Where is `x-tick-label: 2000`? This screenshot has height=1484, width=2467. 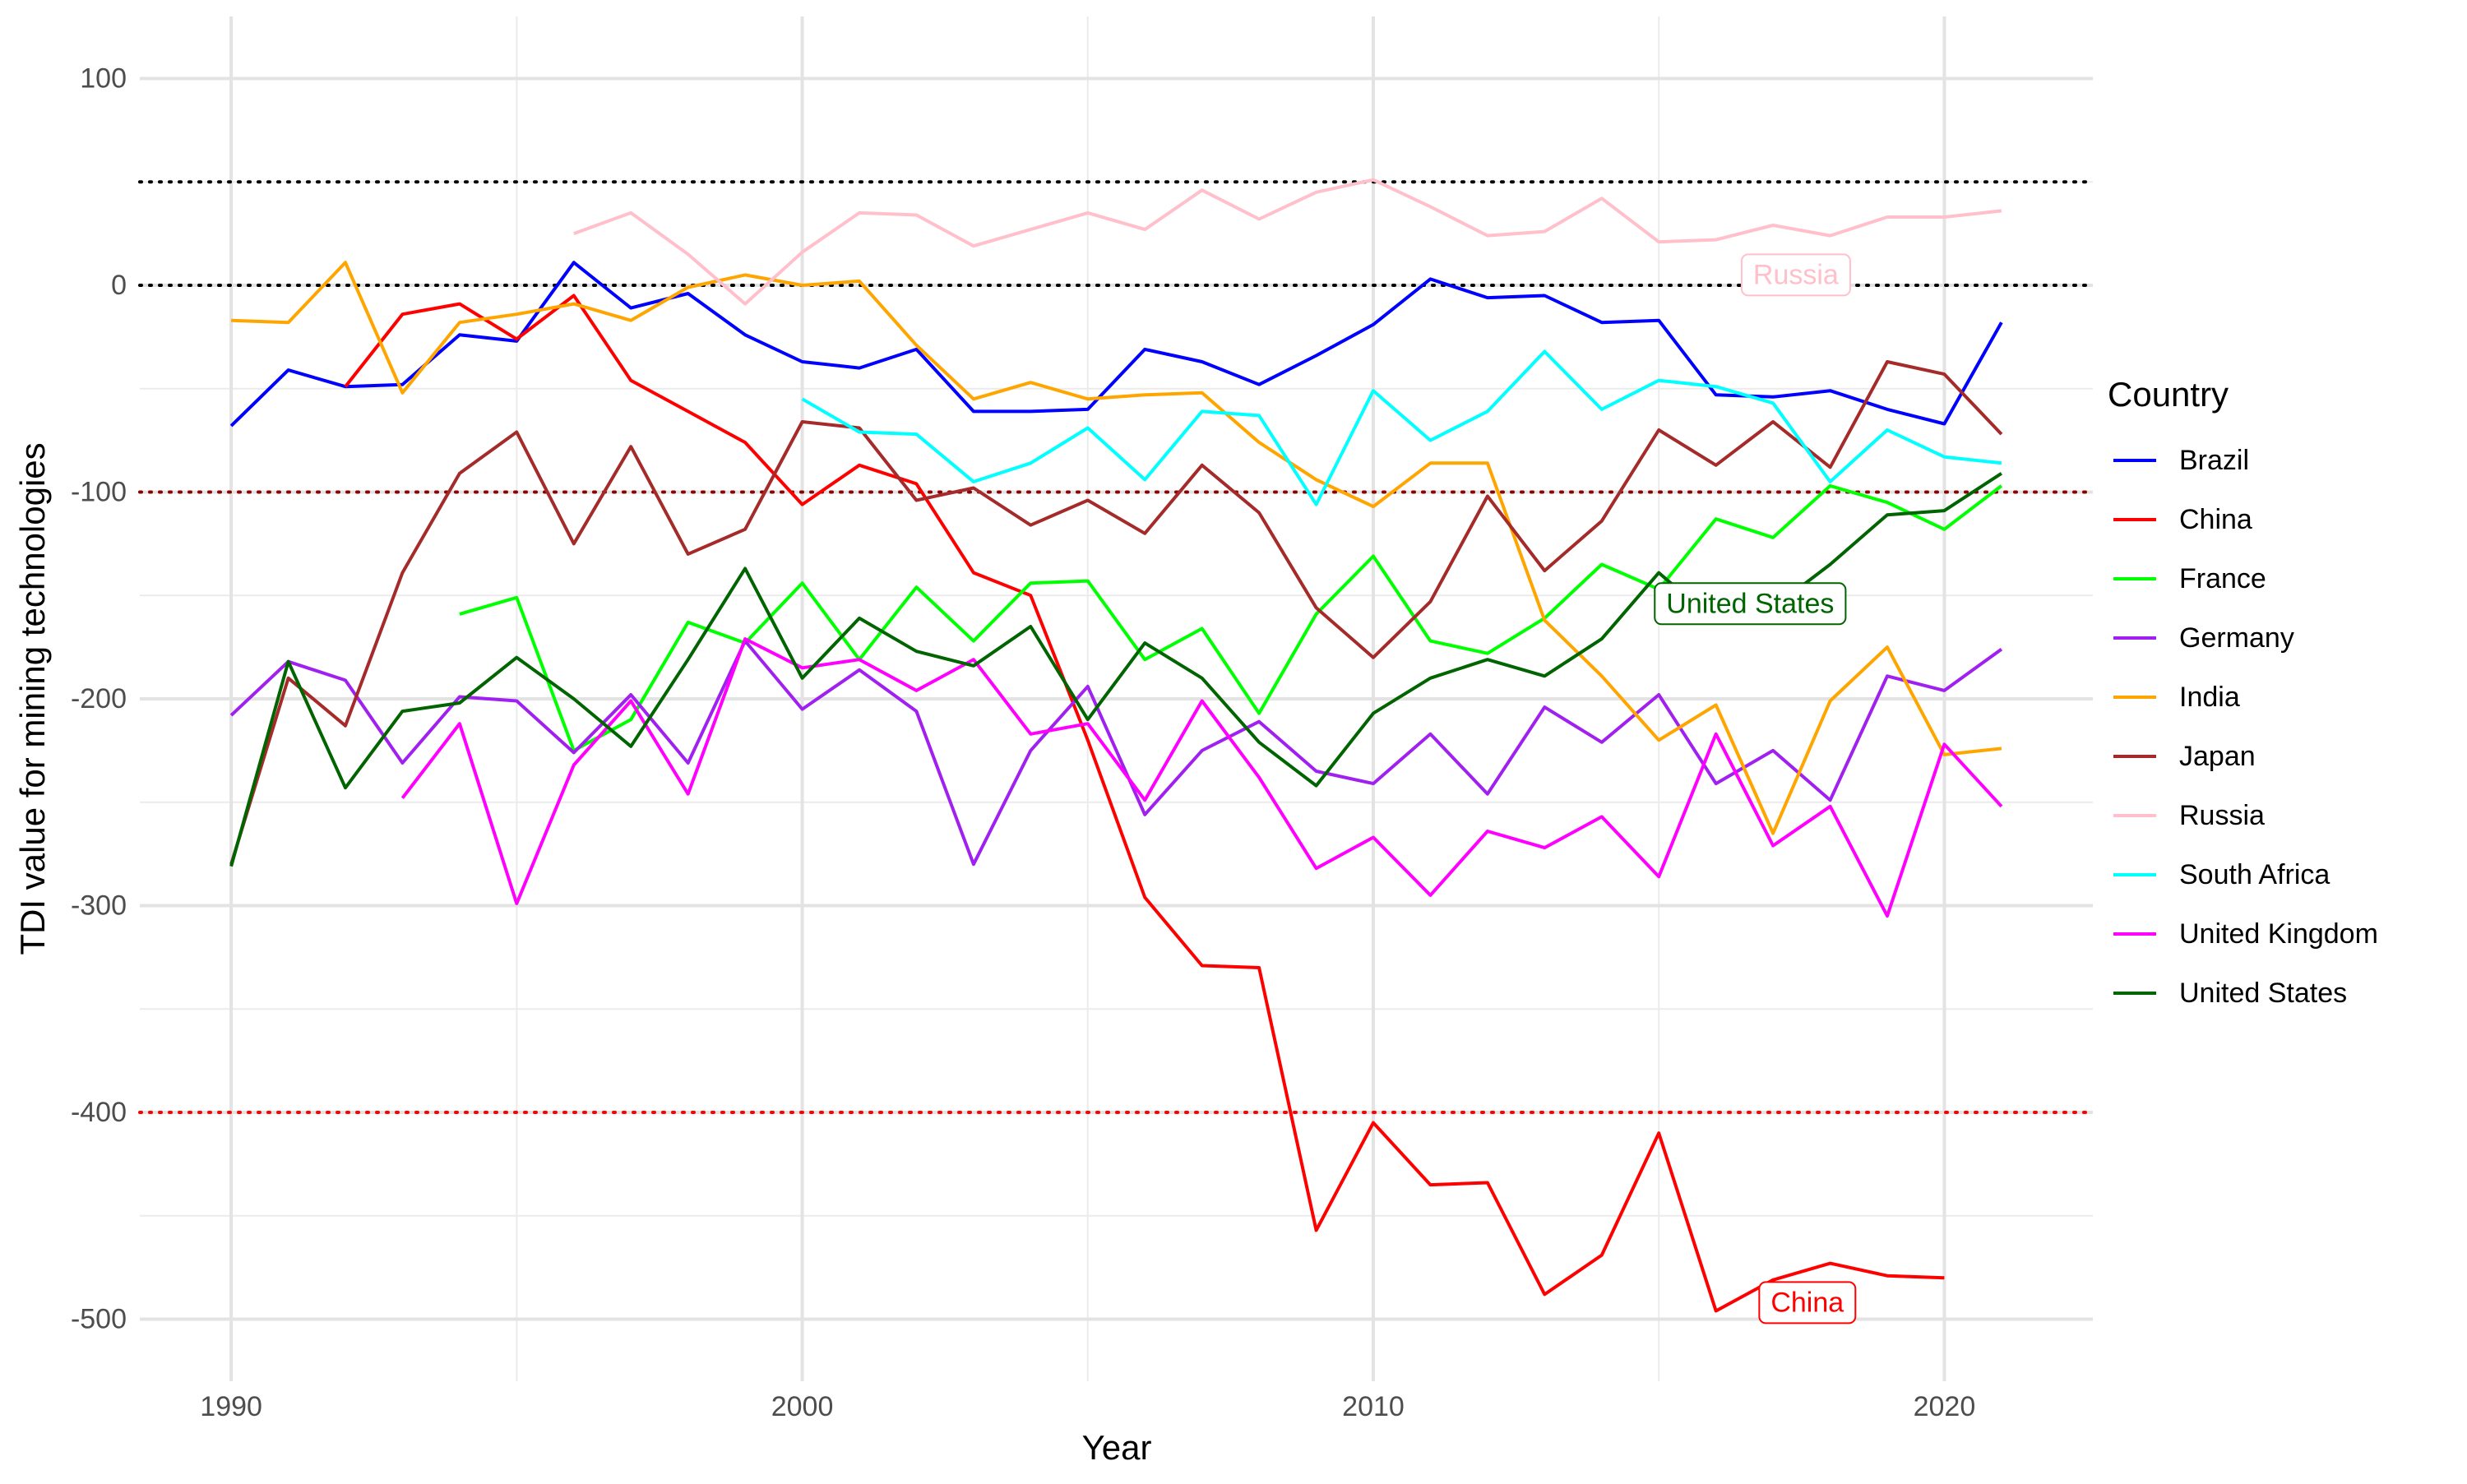 x-tick-label: 2000 is located at coordinates (802, 1406).